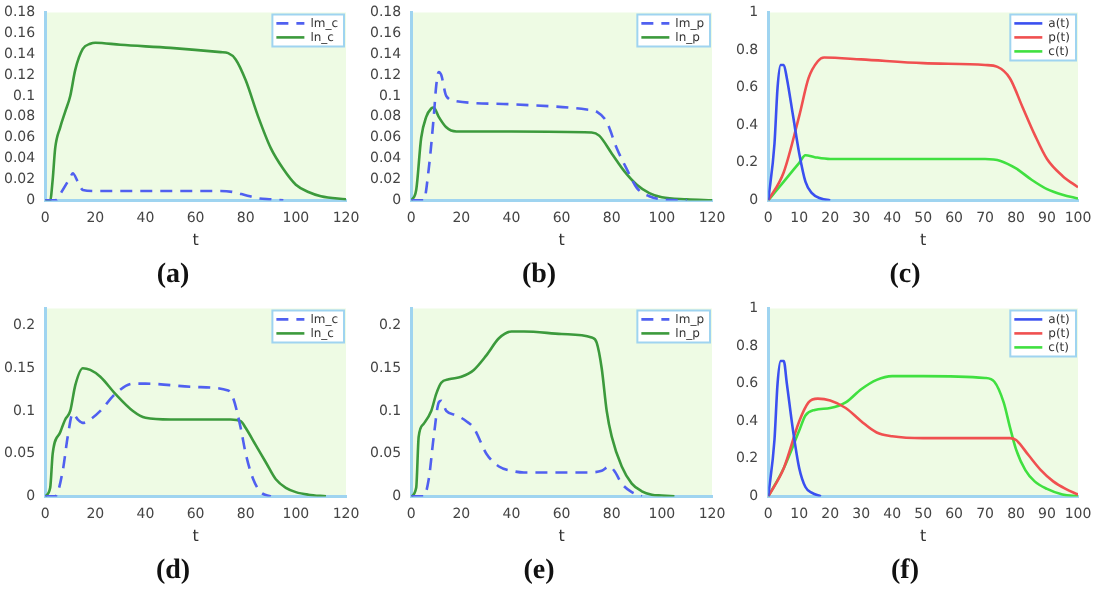 The image size is (1100, 594). What do you see at coordinates (905, 275) in the screenshot?
I see `text: (c)` at bounding box center [905, 275].